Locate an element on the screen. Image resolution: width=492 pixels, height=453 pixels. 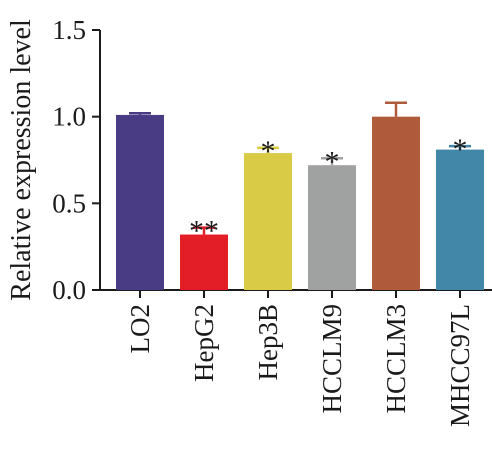
bar-HCCLM9 is located at coordinates (332, 227).